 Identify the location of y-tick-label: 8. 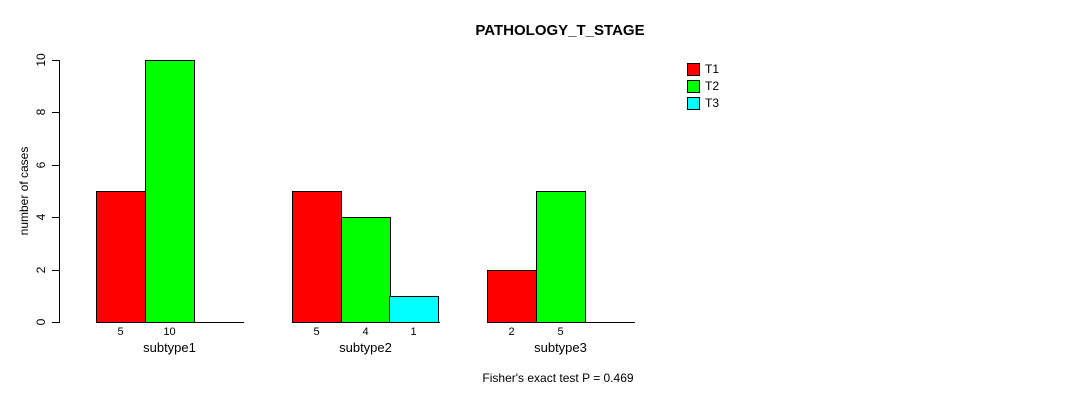
(41, 112).